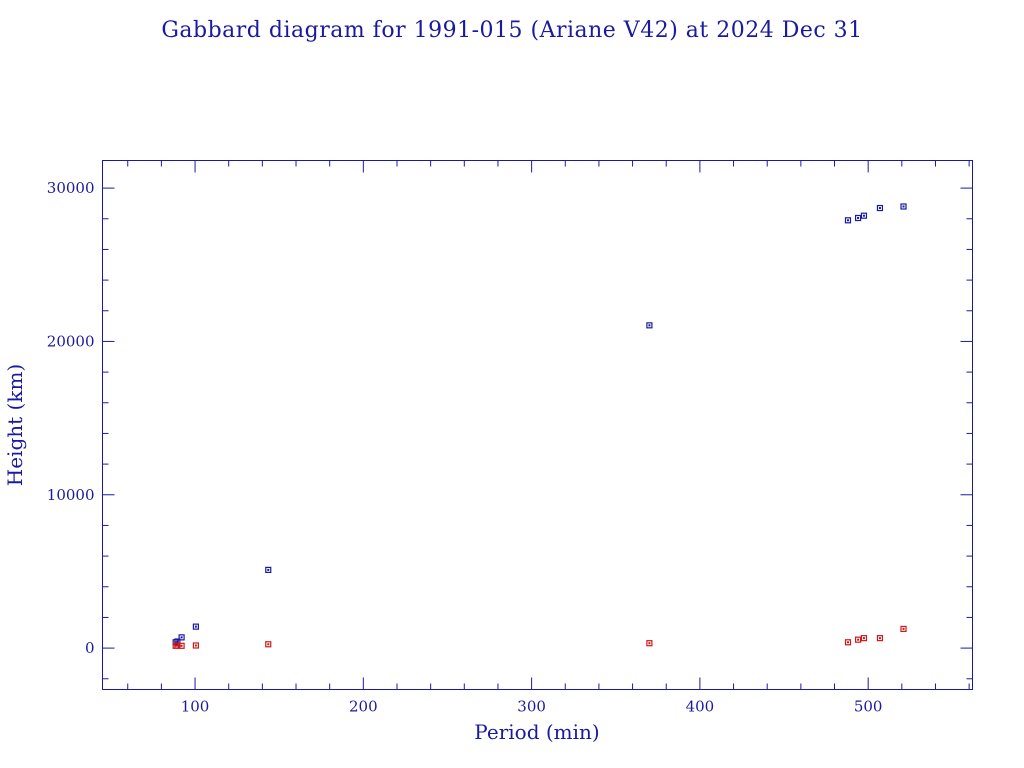 This screenshot has width=1024, height=768. Describe the element at coordinates (700, 707) in the screenshot. I see `x-tick-label: 400` at that location.